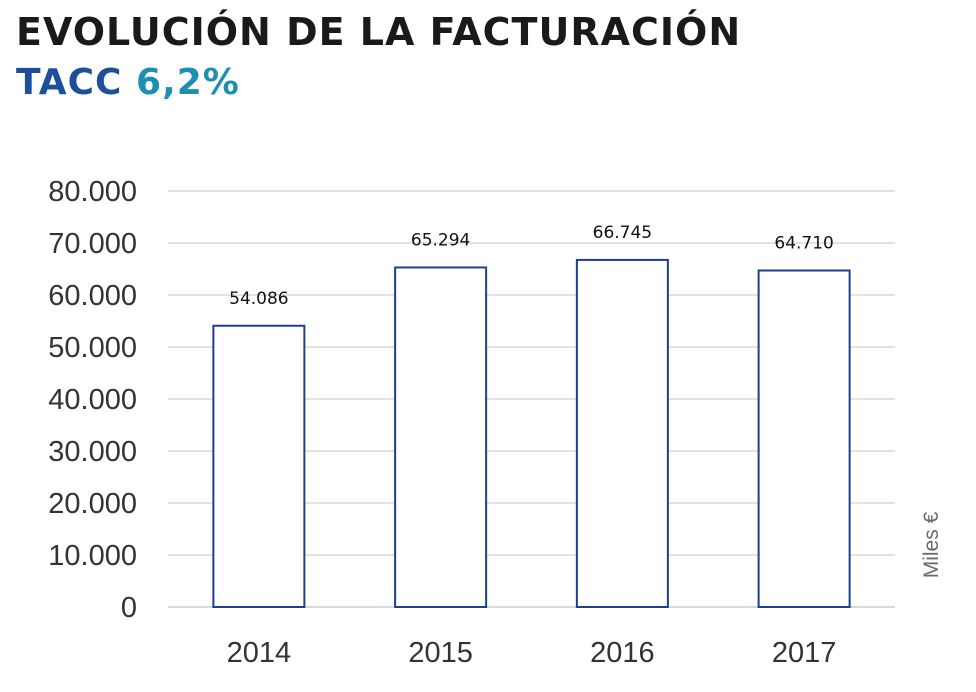  Describe the element at coordinates (129, 608) in the screenshot. I see `y-tick-label: 0` at that location.